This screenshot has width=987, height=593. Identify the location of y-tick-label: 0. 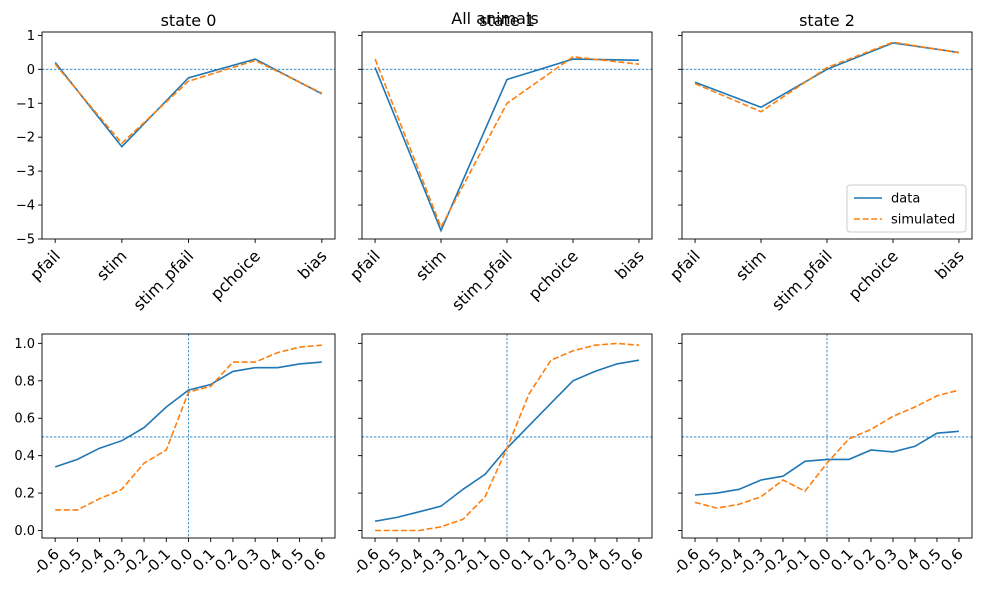
(31, 70).